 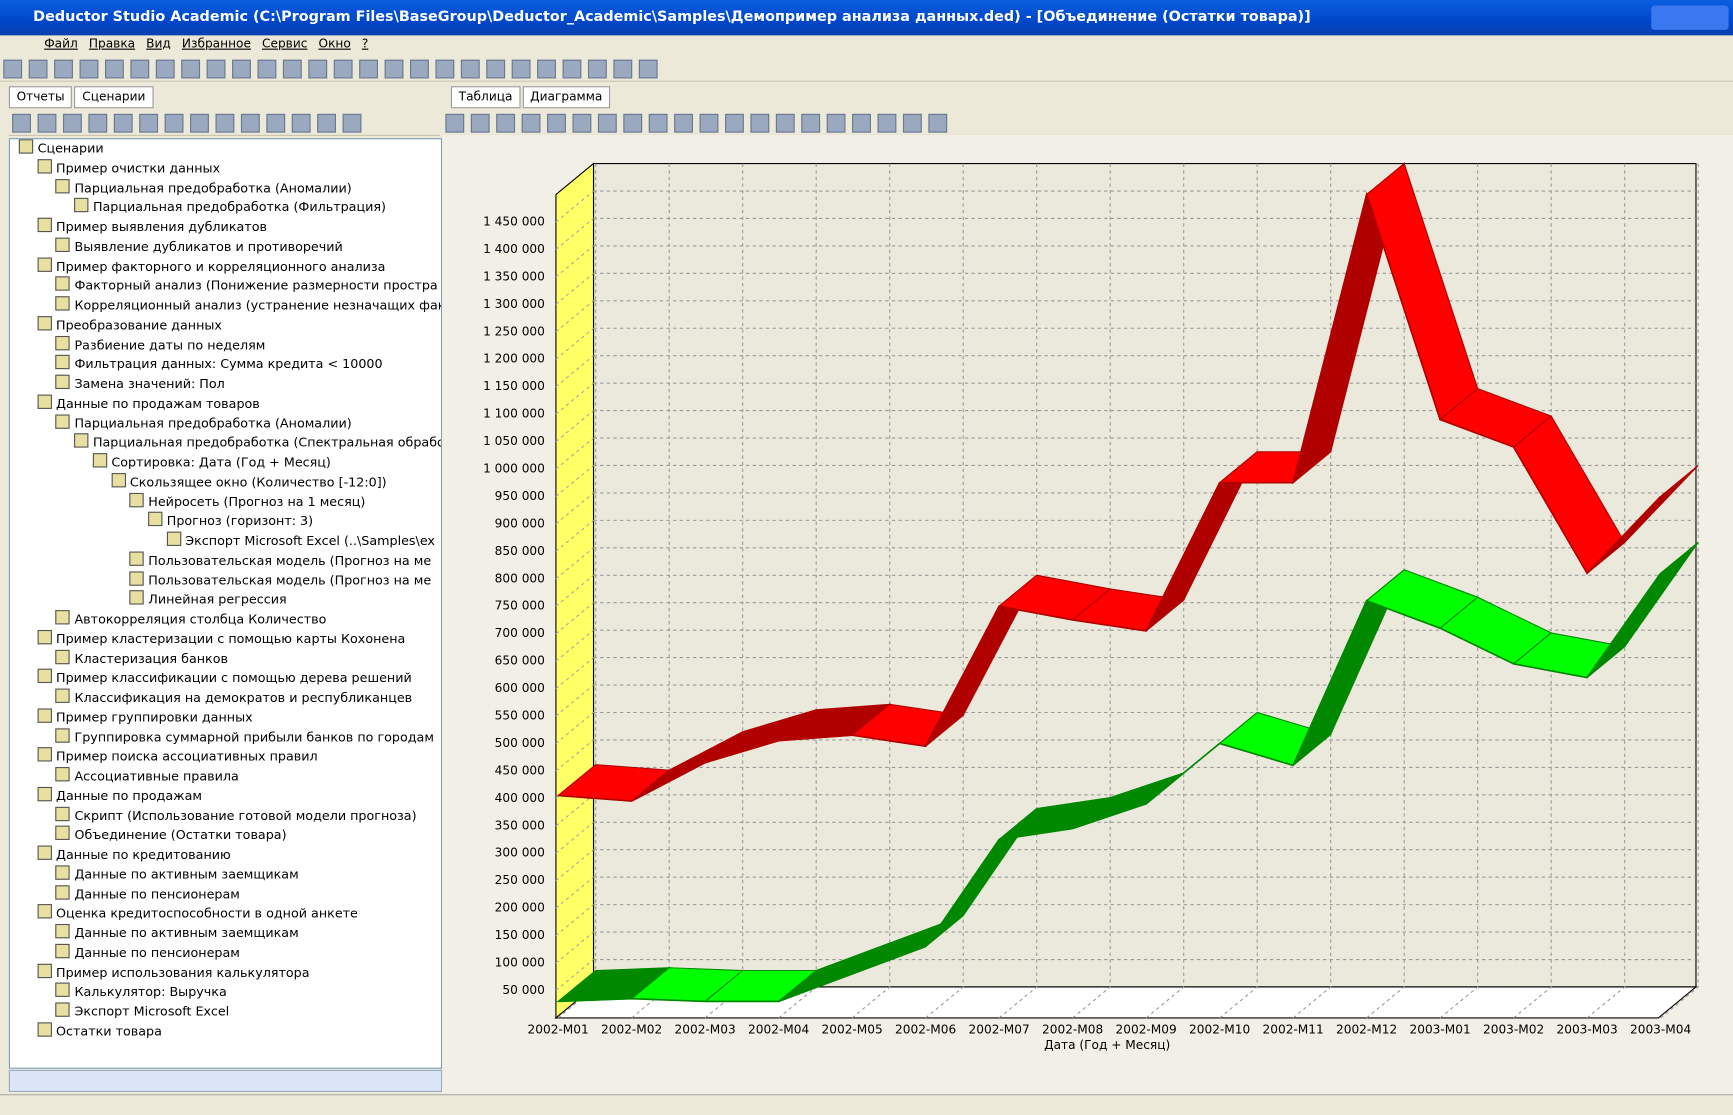 What do you see at coordinates (225, 1080) in the screenshot?
I see `scrollbar` at bounding box center [225, 1080].